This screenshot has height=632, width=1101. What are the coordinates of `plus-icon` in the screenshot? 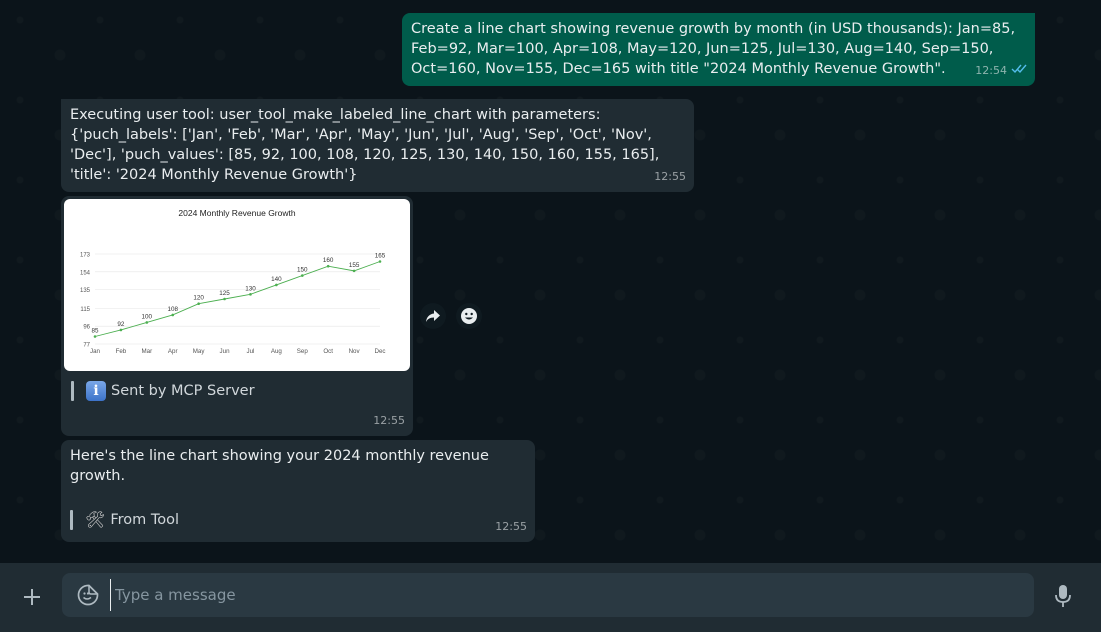 It's located at (32, 597).